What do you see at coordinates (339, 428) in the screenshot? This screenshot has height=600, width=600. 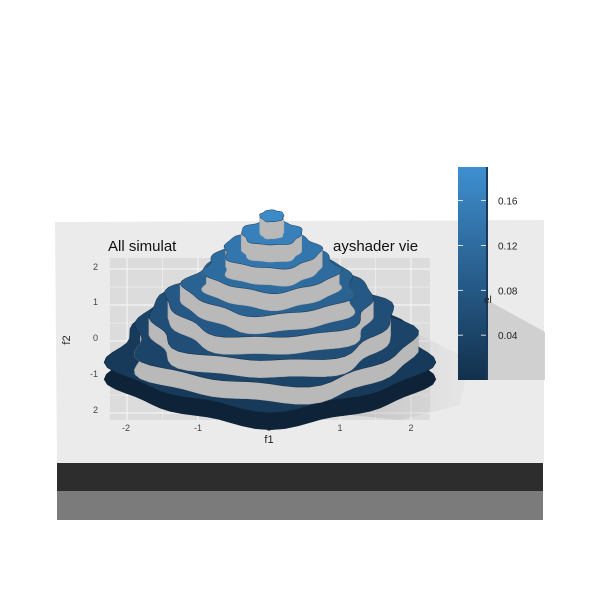 I see `x-tick-label: 1` at bounding box center [339, 428].